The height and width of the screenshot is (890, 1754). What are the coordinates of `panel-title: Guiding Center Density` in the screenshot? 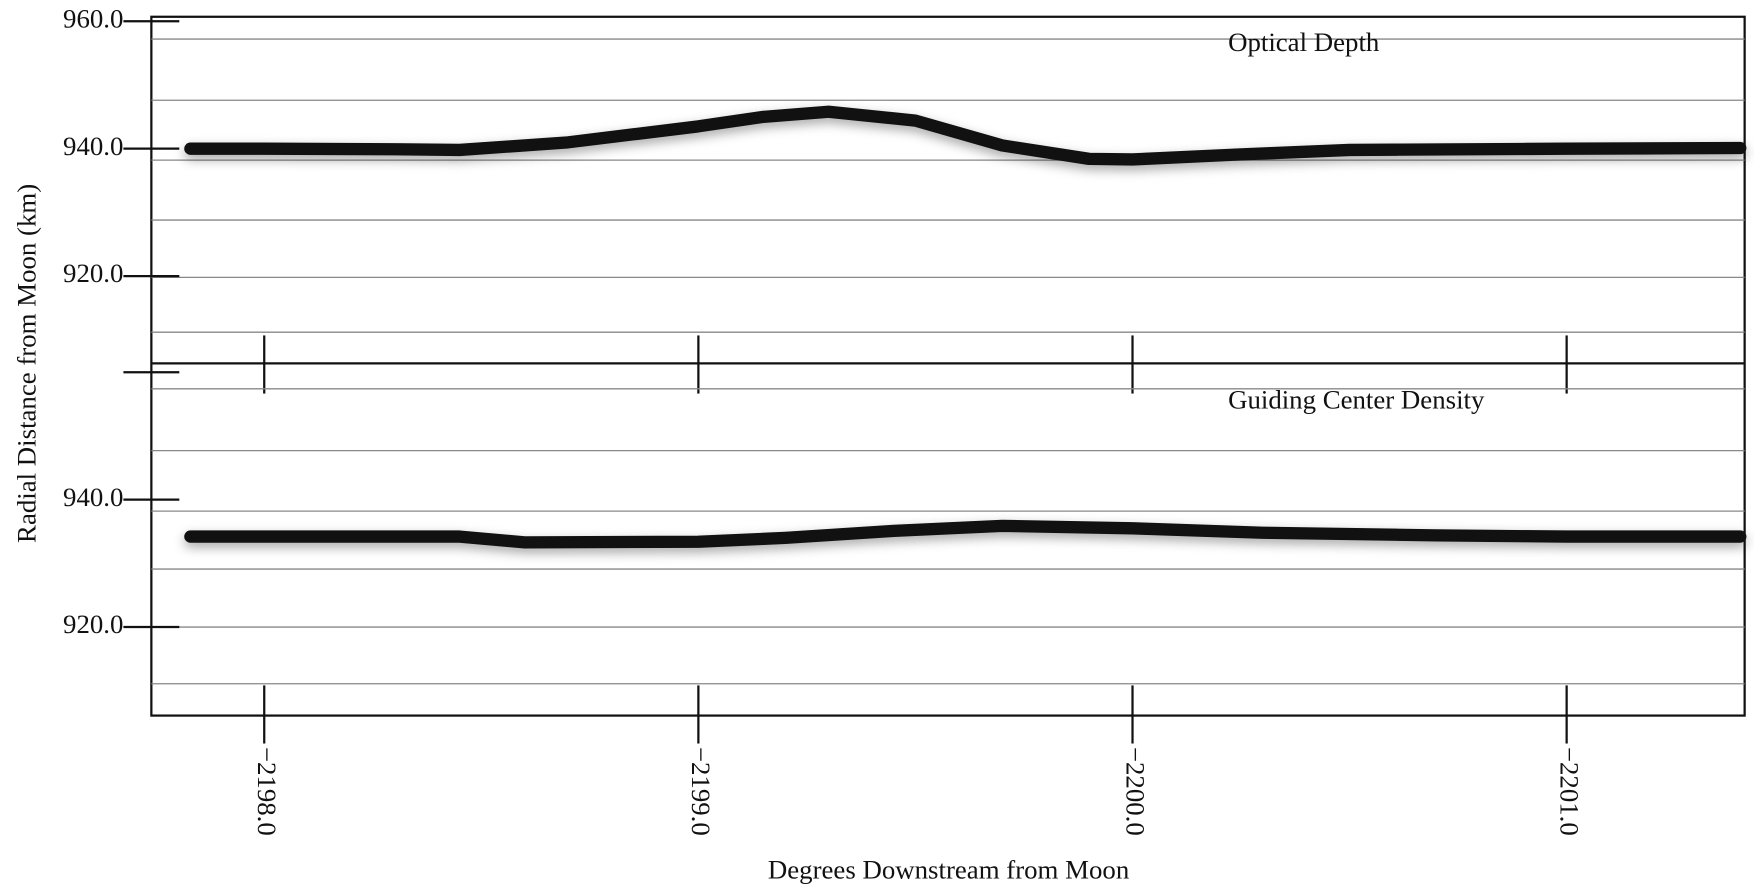 It's located at (1356, 400).